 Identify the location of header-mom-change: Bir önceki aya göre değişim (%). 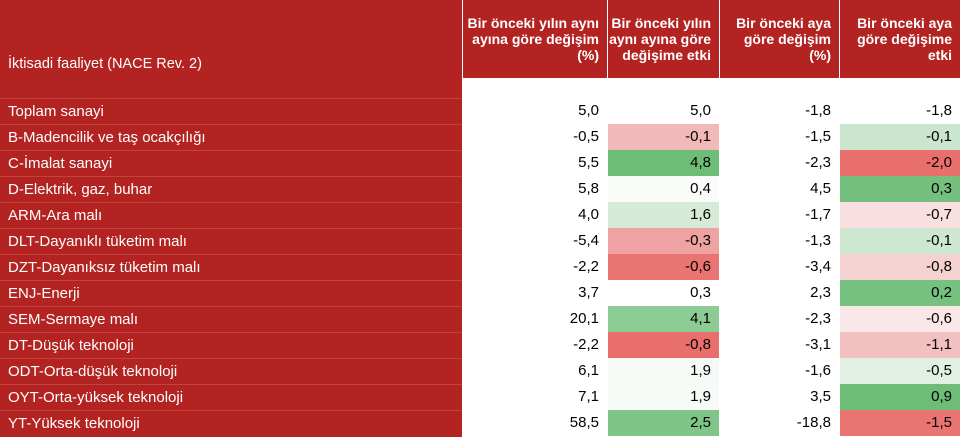
(779, 39).